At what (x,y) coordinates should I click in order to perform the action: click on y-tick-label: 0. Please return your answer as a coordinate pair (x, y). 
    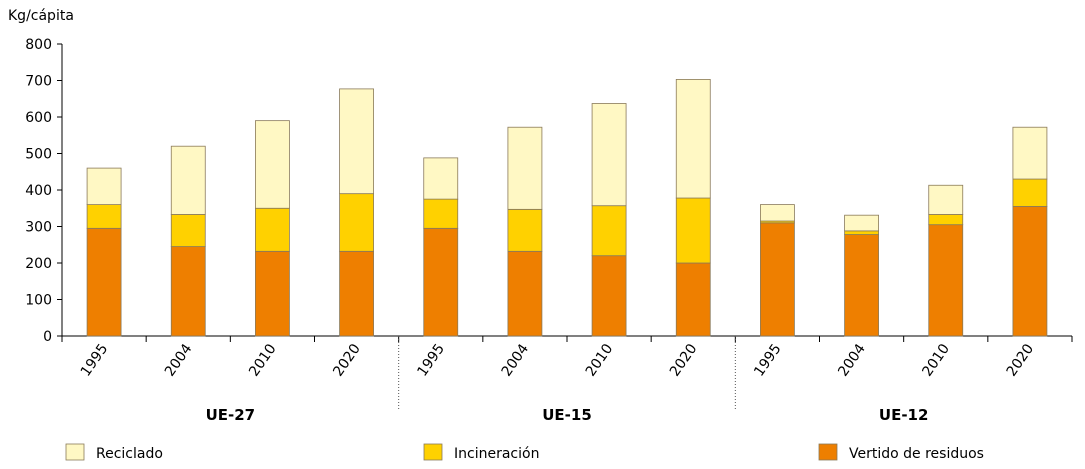
    Looking at the image, I should click on (47, 337).